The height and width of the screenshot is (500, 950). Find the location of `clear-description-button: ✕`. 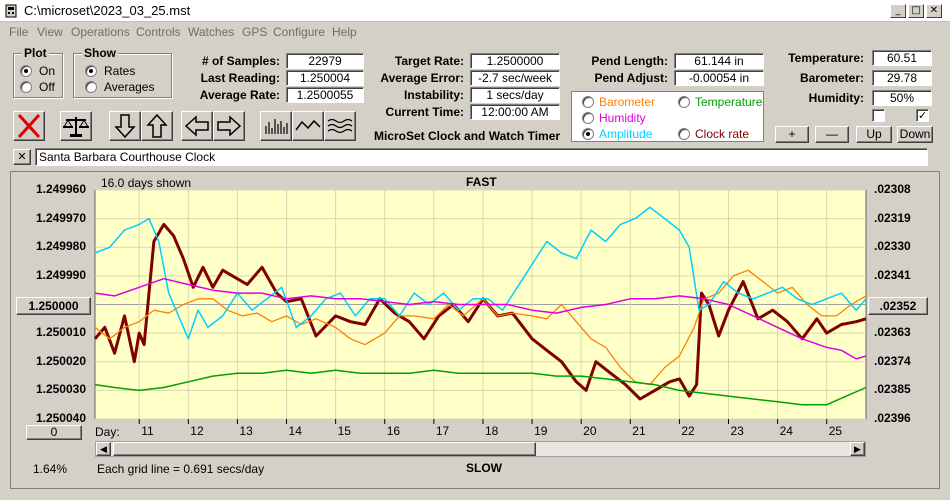

clear-description-button: ✕ is located at coordinates (22, 157).